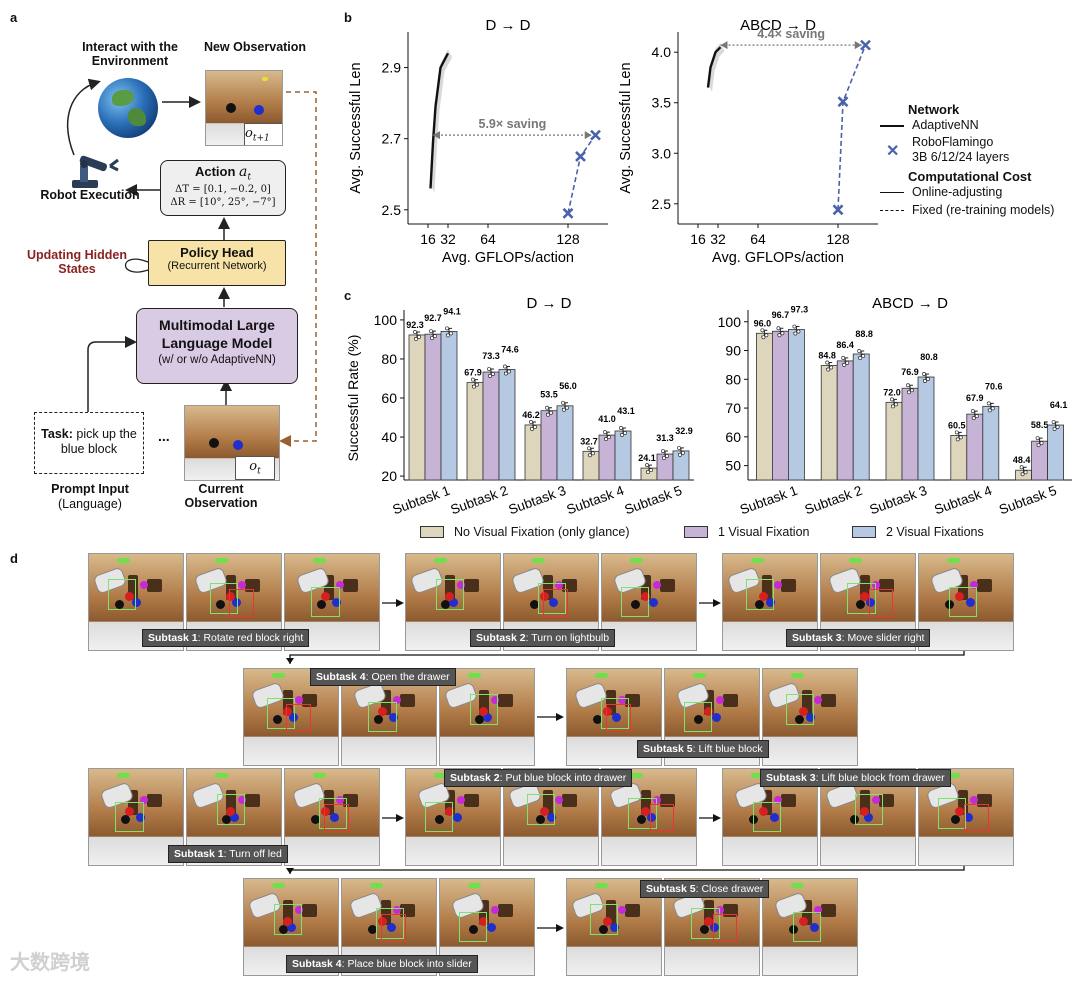 This screenshot has width=1080, height=981. Describe the element at coordinates (252, 854) in the screenshot. I see `subtask-caption-text: : Turn off led` at that location.